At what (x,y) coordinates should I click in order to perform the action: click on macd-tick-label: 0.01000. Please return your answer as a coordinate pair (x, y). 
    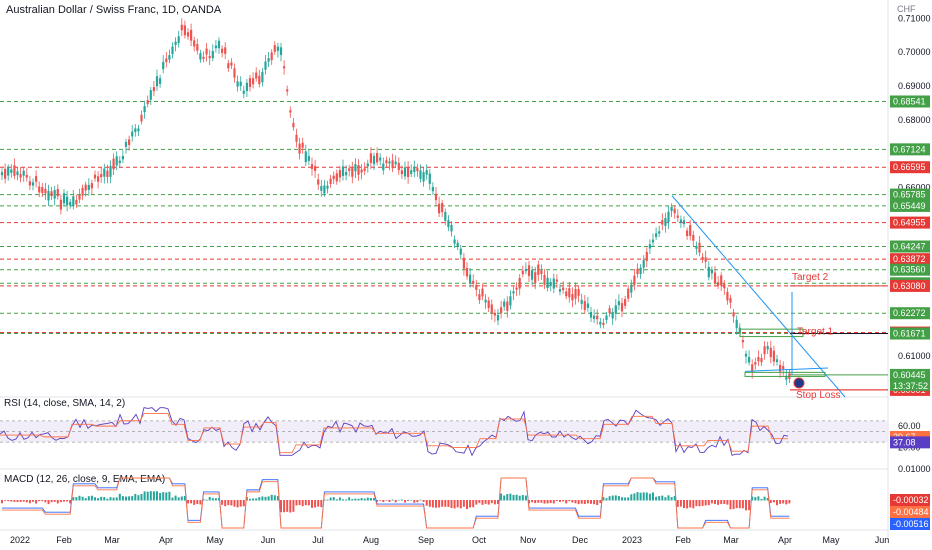
    Looking at the image, I should click on (914, 469).